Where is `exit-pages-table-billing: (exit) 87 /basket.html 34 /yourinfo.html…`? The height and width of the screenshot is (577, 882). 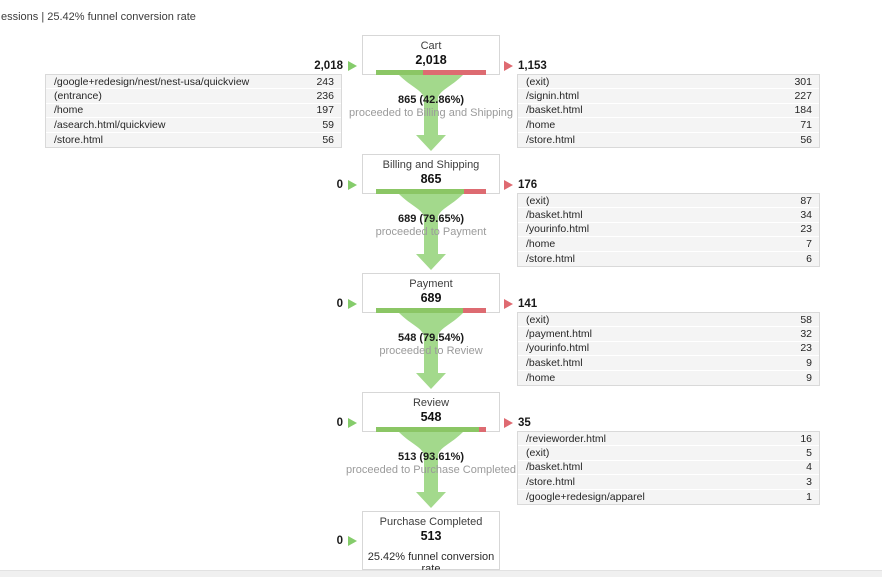 exit-pages-table-billing: (exit) 87 /basket.html 34 /yourinfo.html… is located at coordinates (668, 230).